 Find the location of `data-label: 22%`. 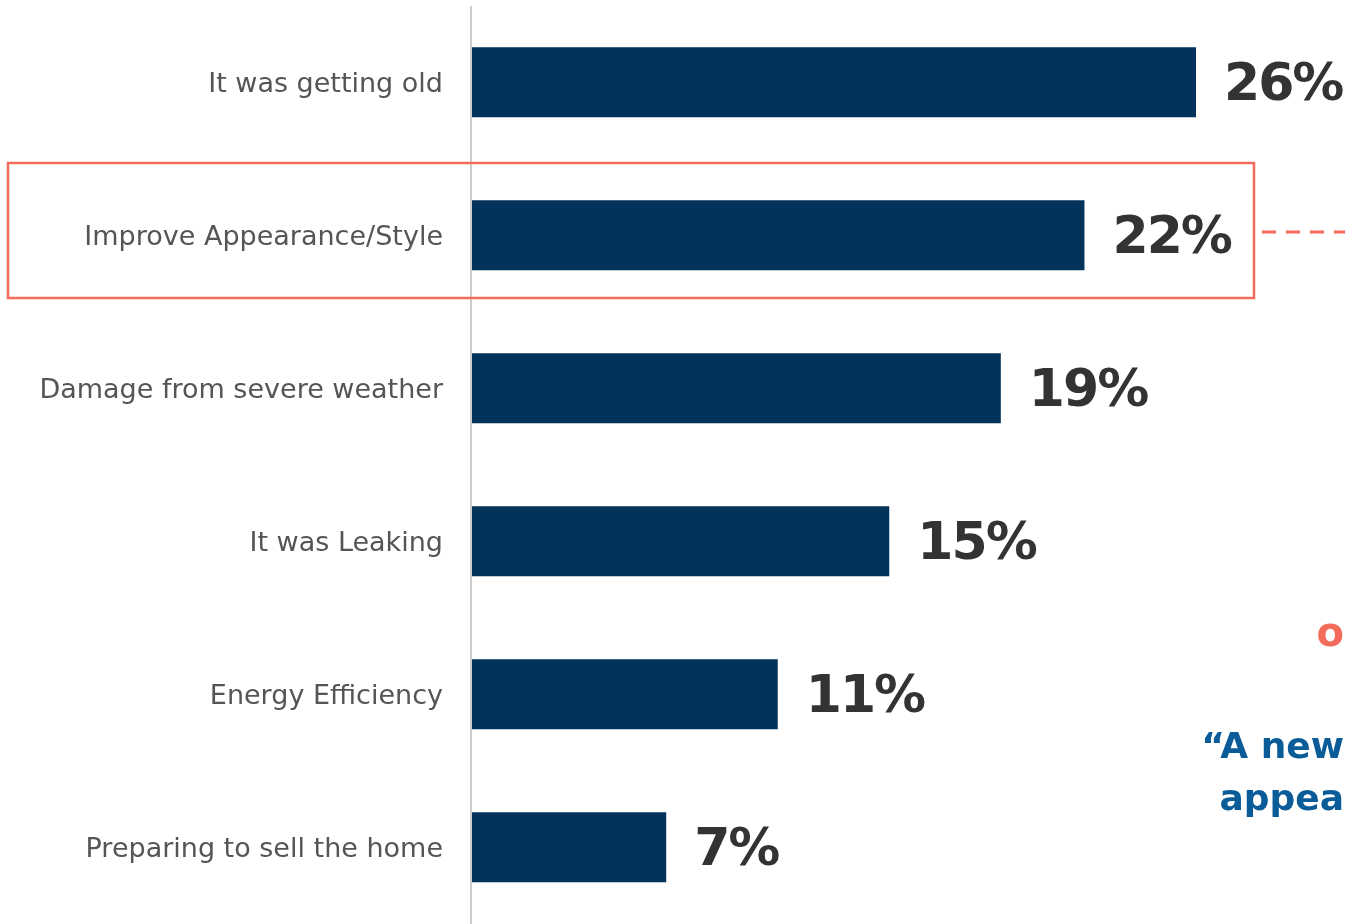

data-label: 22% is located at coordinates (1172, 235).